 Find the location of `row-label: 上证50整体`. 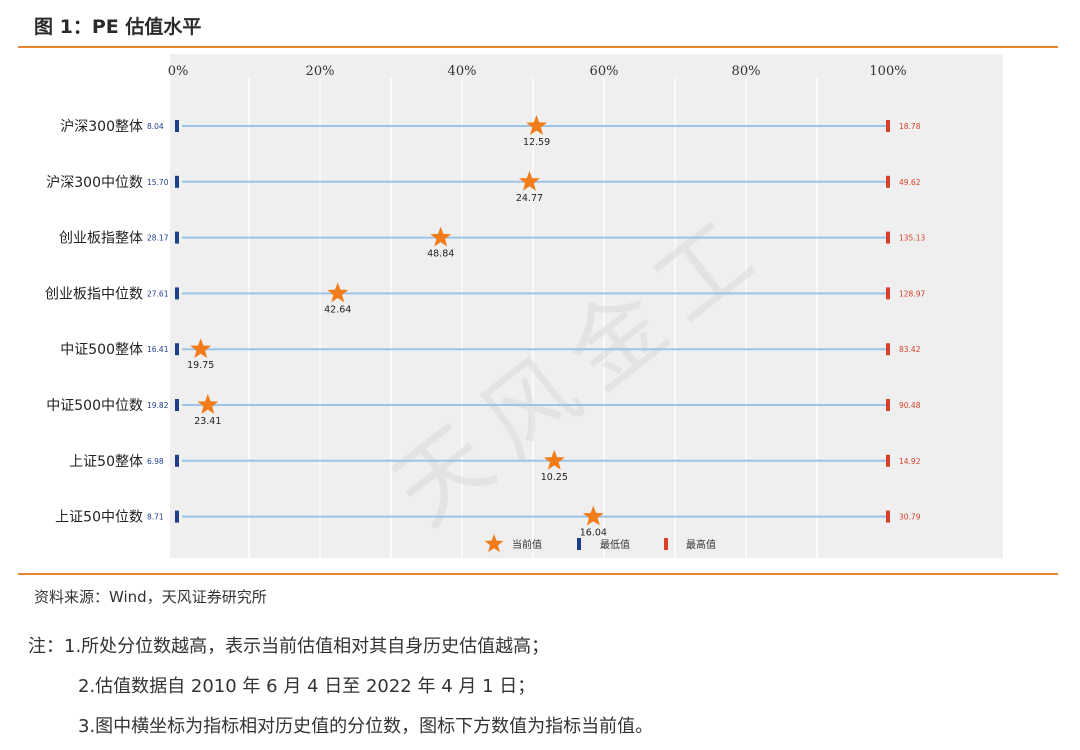

row-label: 上证50整体 is located at coordinates (106, 462).